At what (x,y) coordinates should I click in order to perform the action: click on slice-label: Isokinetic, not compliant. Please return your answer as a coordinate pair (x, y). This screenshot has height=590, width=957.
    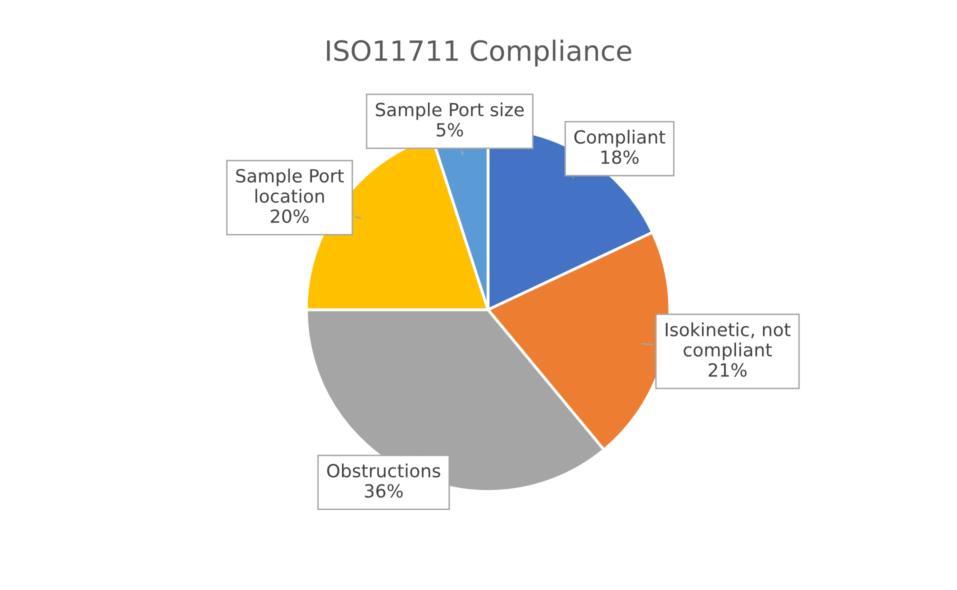
    Looking at the image, I should click on (728, 341).